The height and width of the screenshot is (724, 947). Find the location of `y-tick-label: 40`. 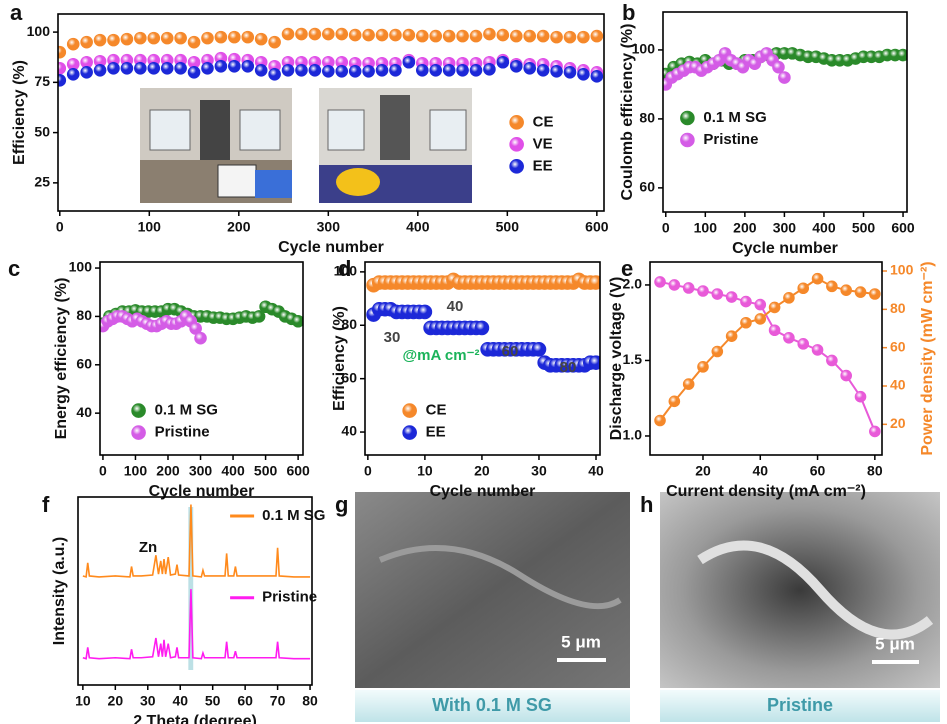

y-tick-label: 40 is located at coordinates (349, 431).